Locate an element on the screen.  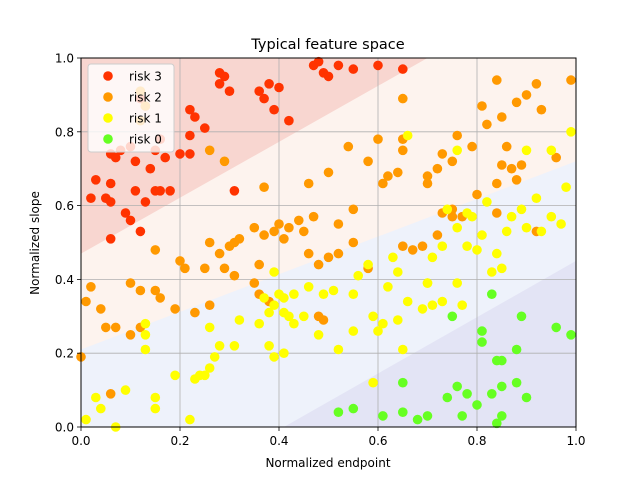
legend-label: risk 2 is located at coordinates (145, 98).